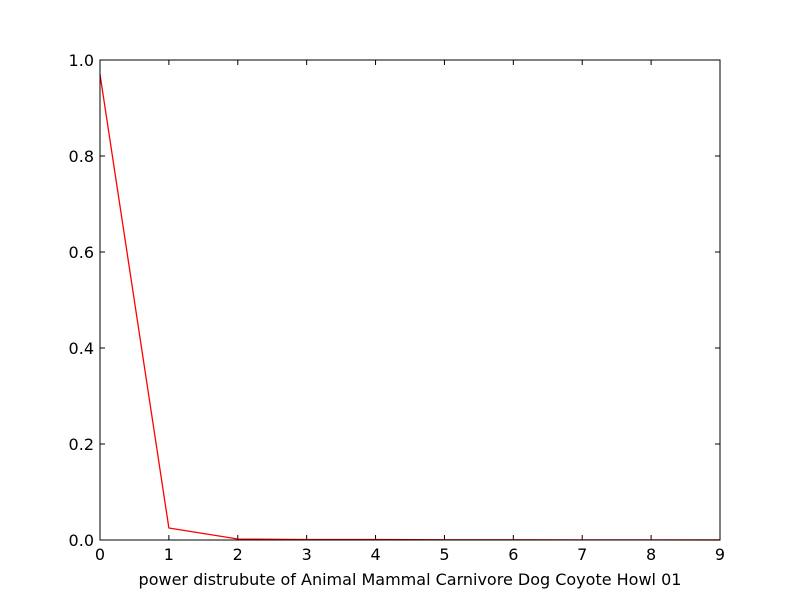  I want to click on x-tick-label: 8, so click(651, 554).